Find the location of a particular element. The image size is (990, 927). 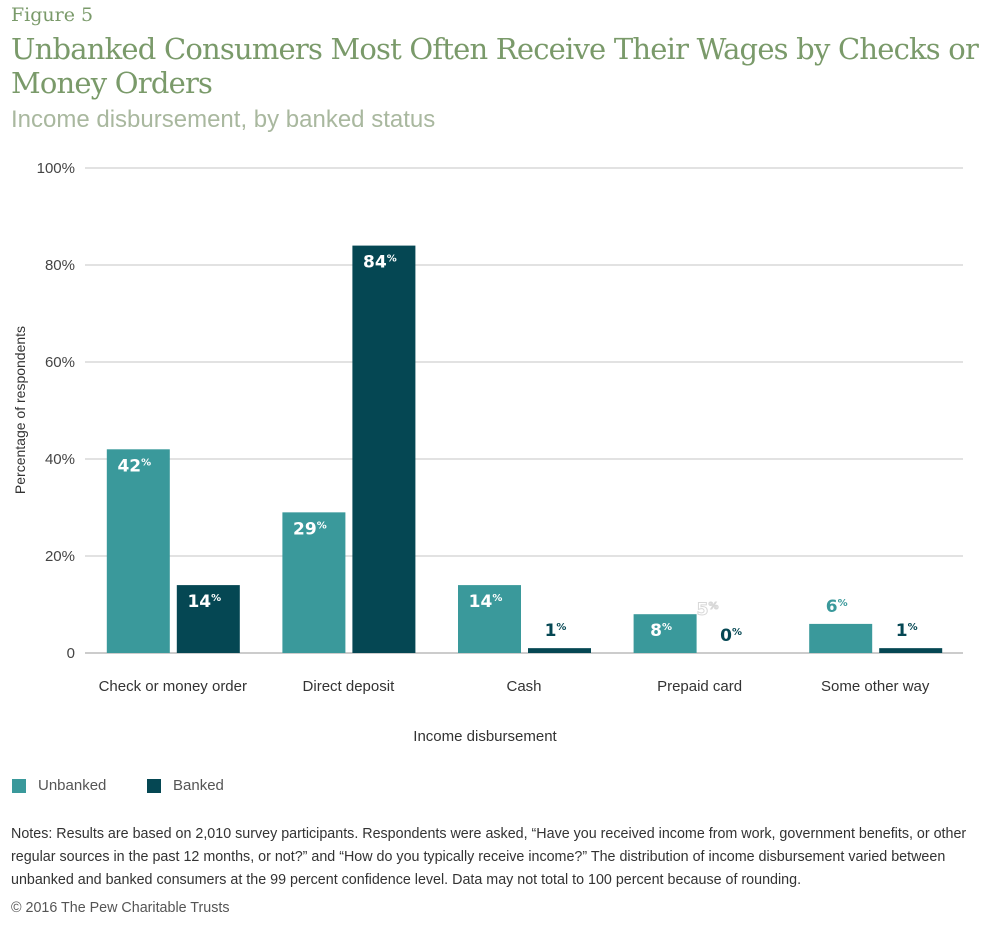

y-tick-label: 60% is located at coordinates (60, 362).